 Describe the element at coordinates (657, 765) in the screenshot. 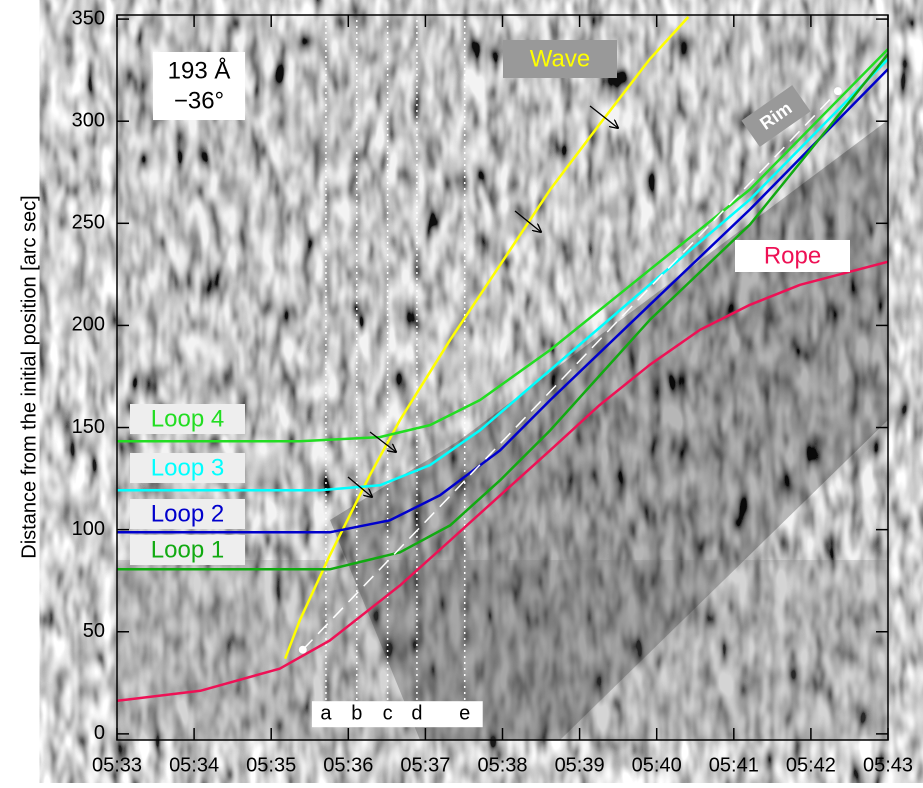

I see `x-tick-label: 05:40` at that location.